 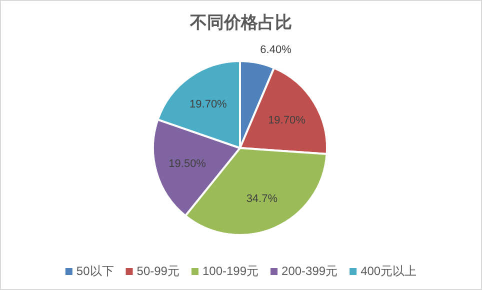 I want to click on legend-label: 200-399元, so click(x=310, y=271).